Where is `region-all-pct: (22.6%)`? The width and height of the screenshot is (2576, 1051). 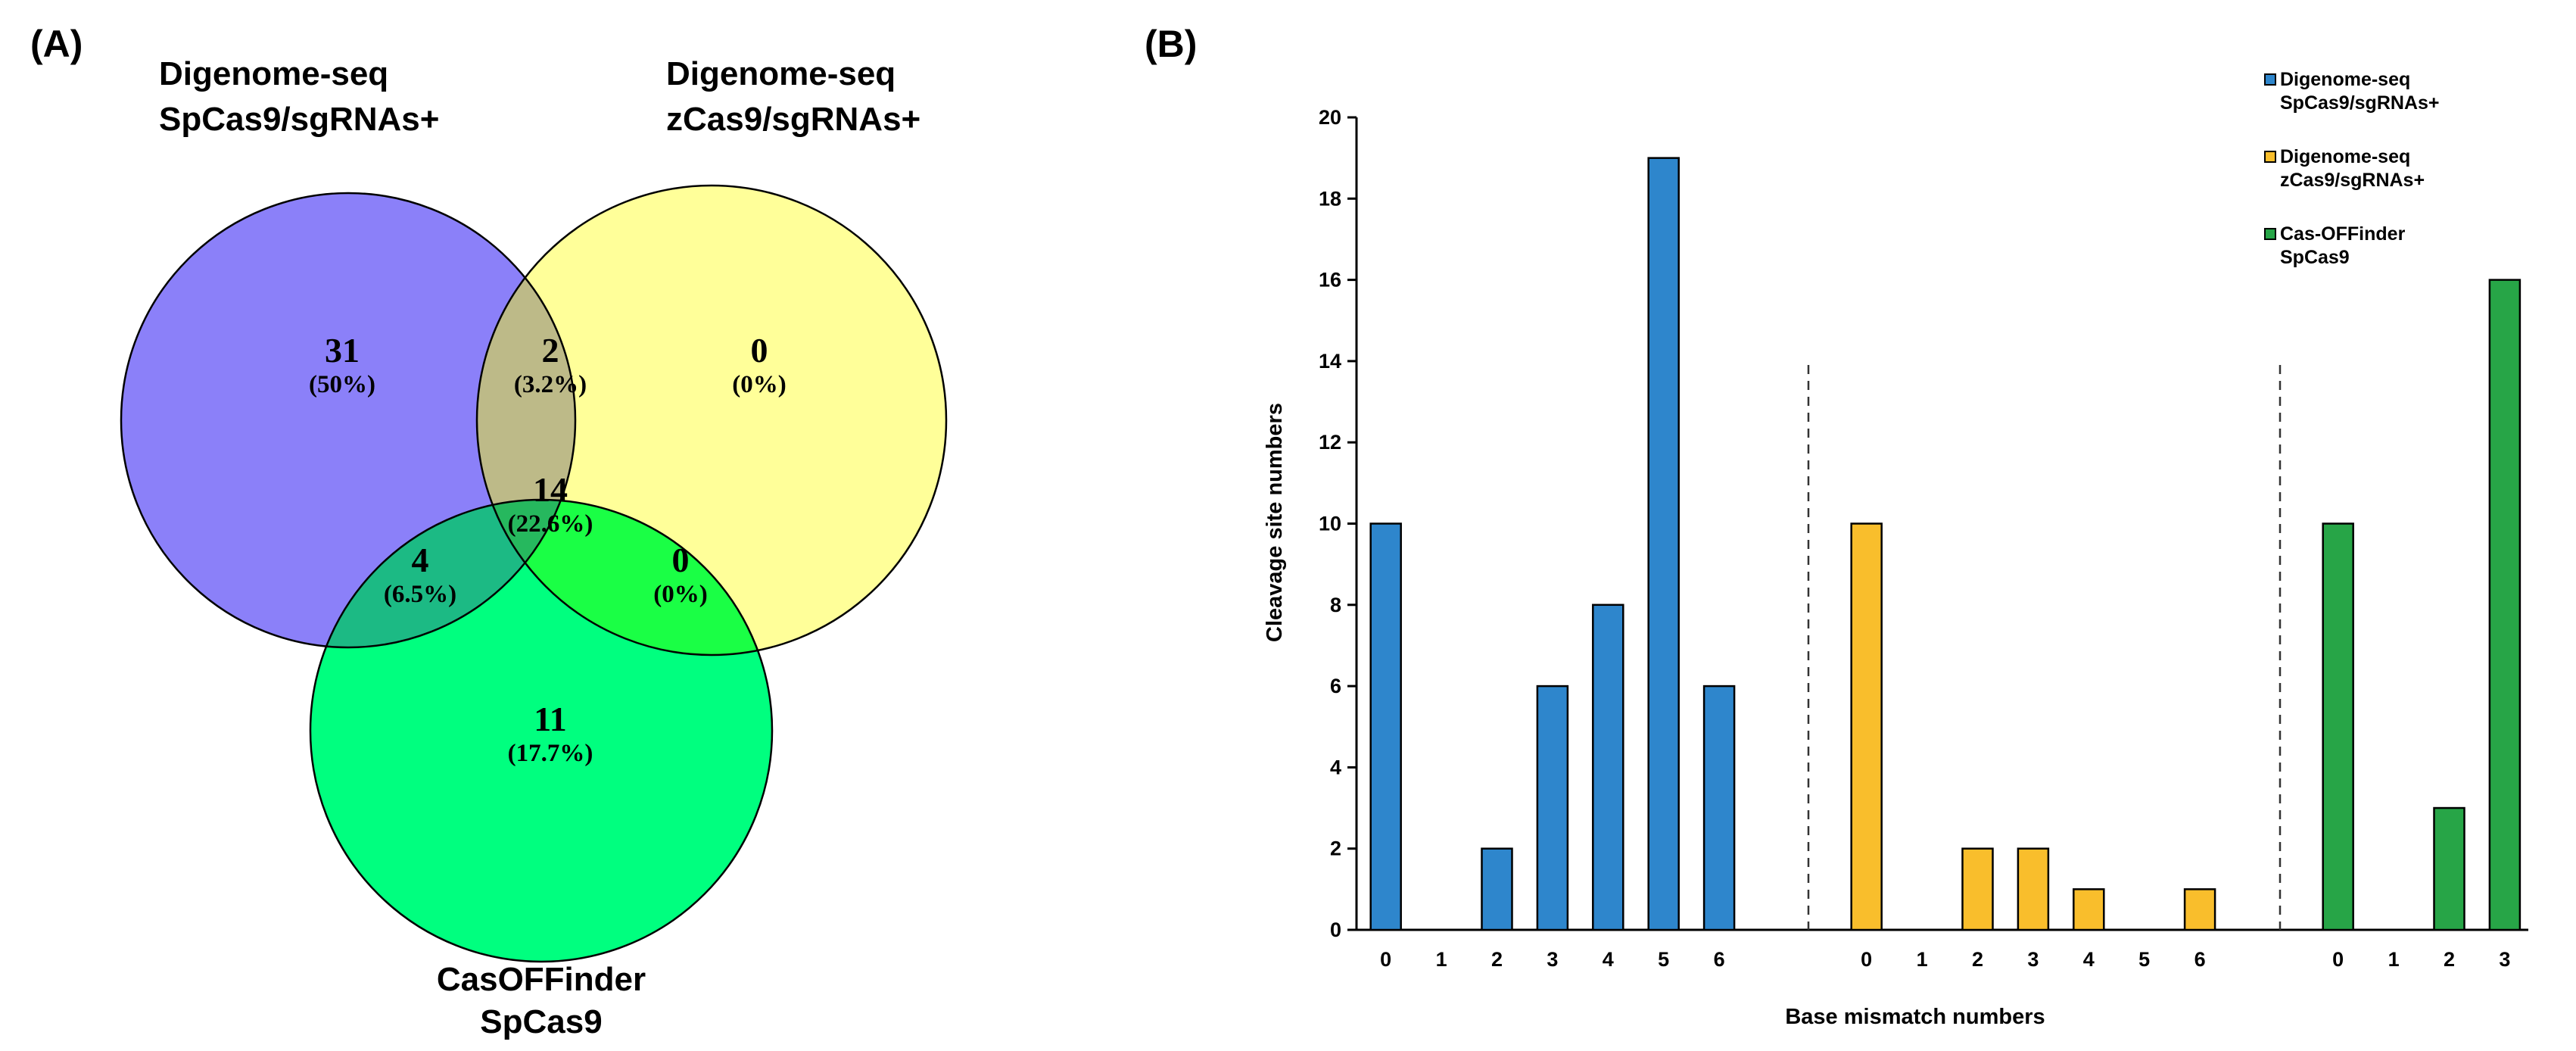 region-all-pct: (22.6%) is located at coordinates (550, 524).